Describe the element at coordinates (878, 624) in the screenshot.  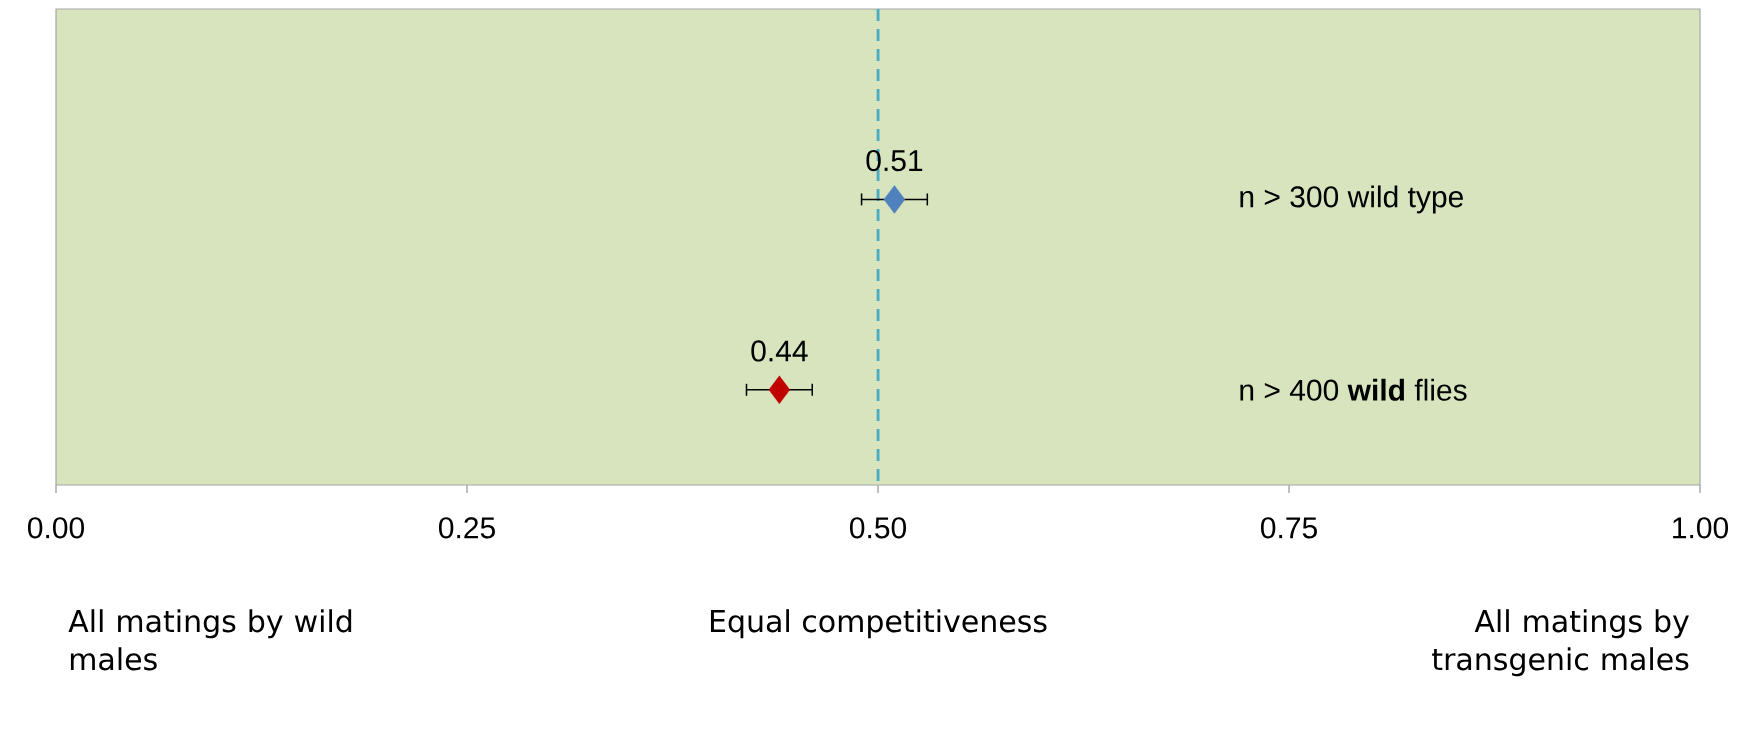
I see `text: Equal competitiveness` at that location.